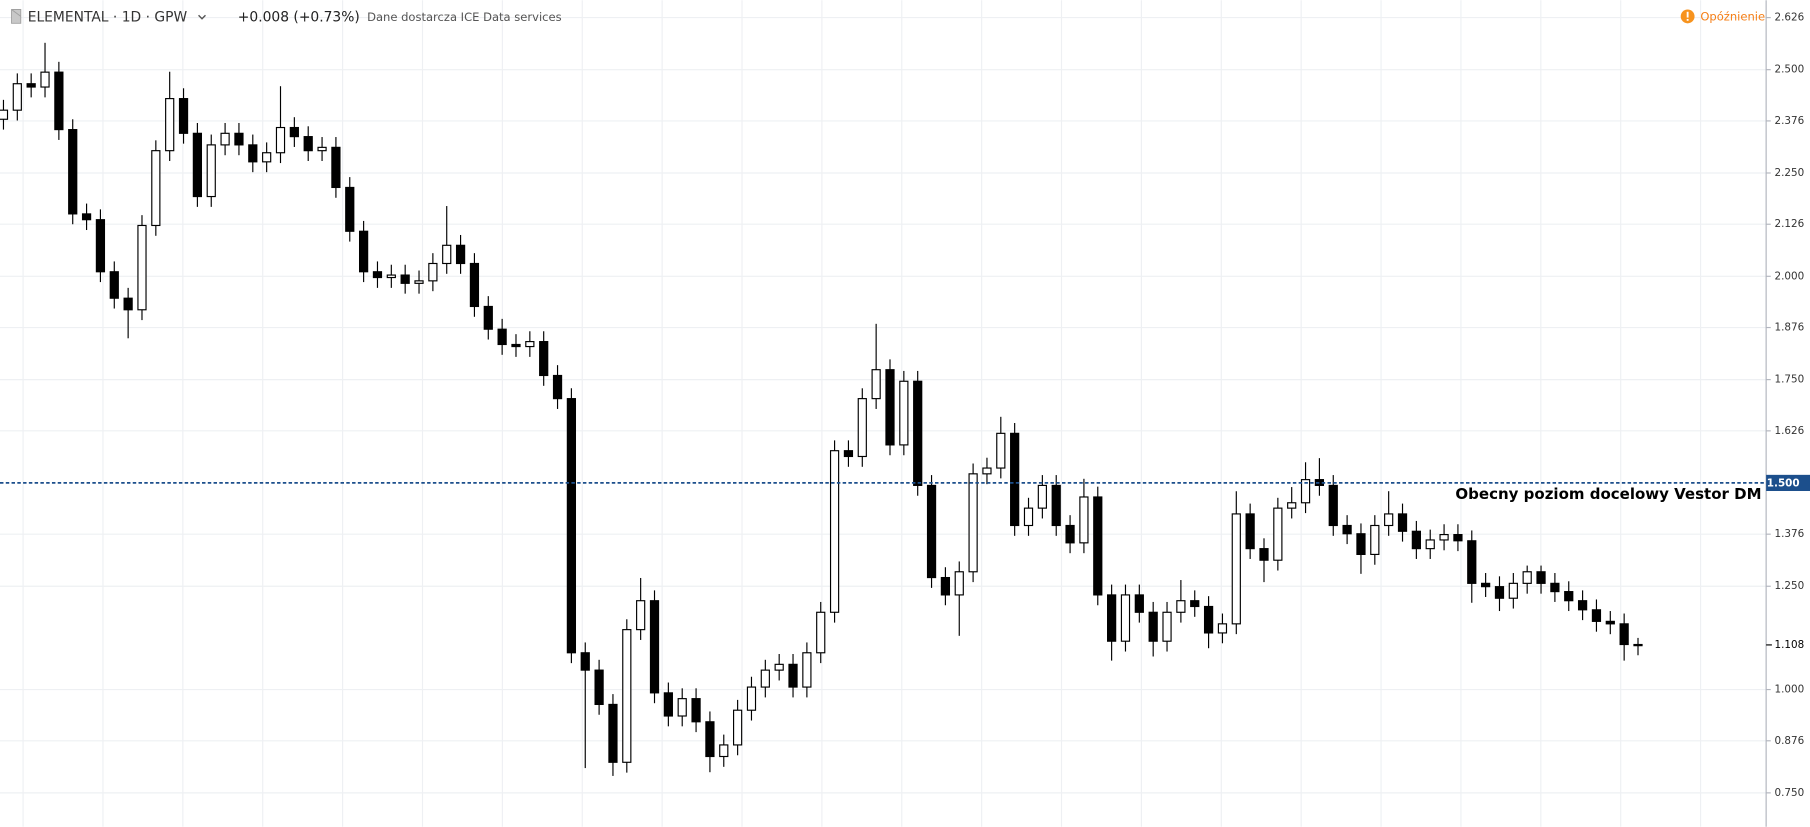  What do you see at coordinates (1732, 16) in the screenshot?
I see `delay-status: Opóźnienie` at bounding box center [1732, 16].